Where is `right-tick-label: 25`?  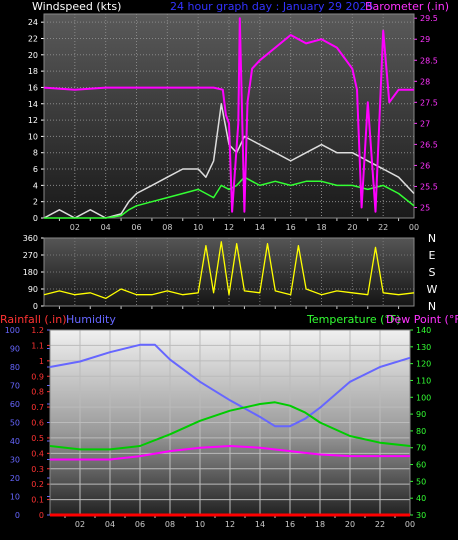 right-tick-label: 25 is located at coordinates (425, 207).